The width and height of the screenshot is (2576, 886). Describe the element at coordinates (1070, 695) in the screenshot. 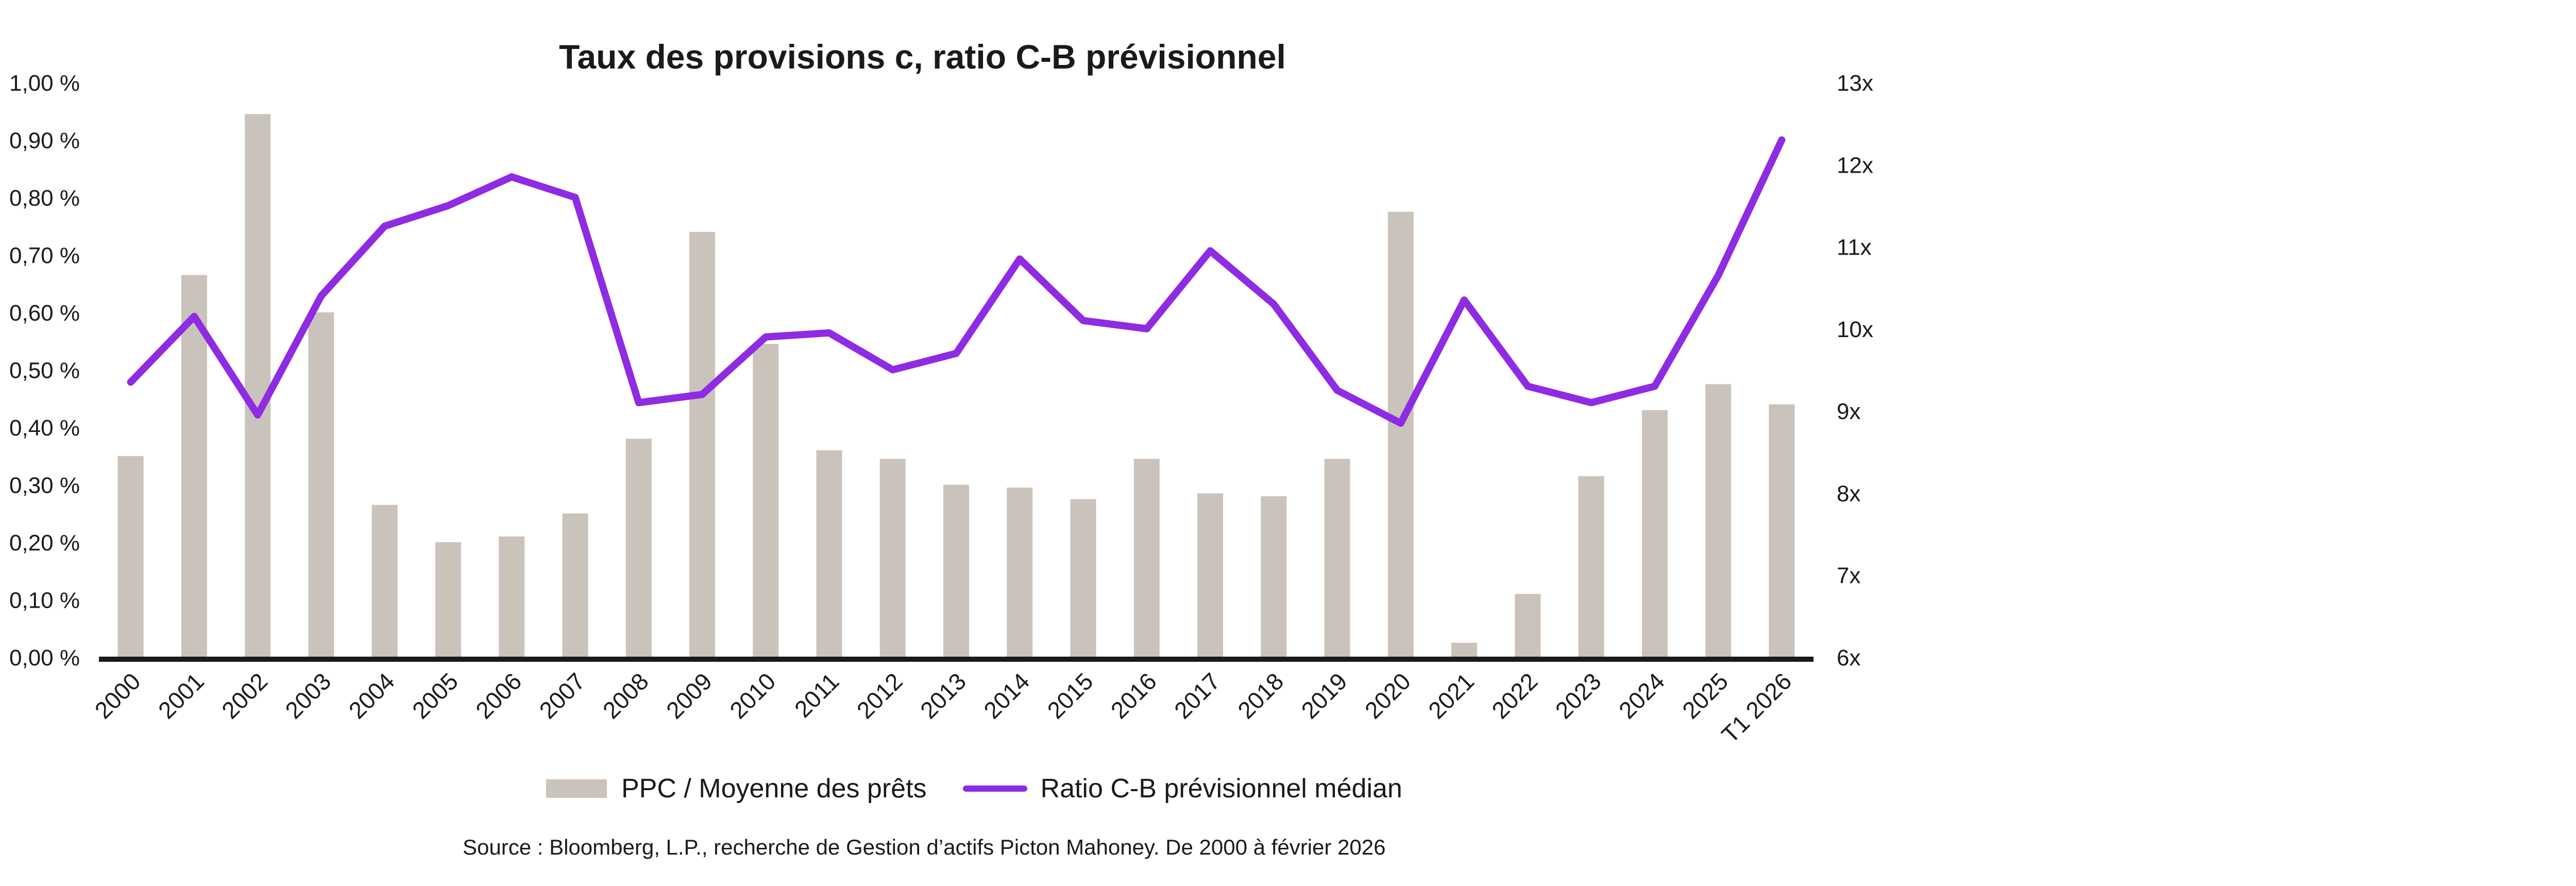

I see `x-tick-label: 2015` at that location.